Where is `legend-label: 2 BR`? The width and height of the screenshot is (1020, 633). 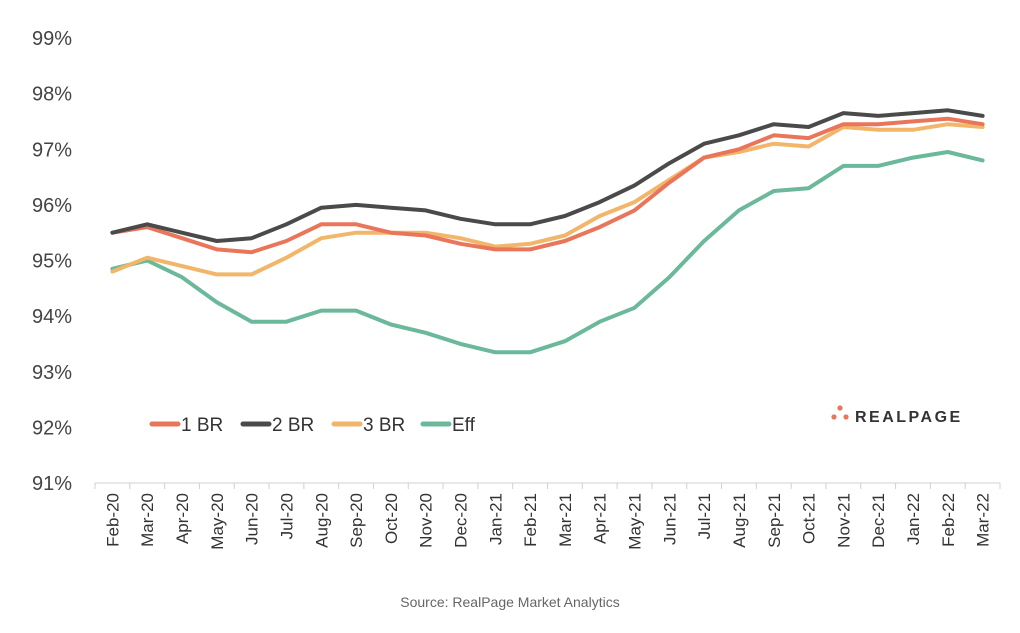
legend-label: 2 BR is located at coordinates (293, 425).